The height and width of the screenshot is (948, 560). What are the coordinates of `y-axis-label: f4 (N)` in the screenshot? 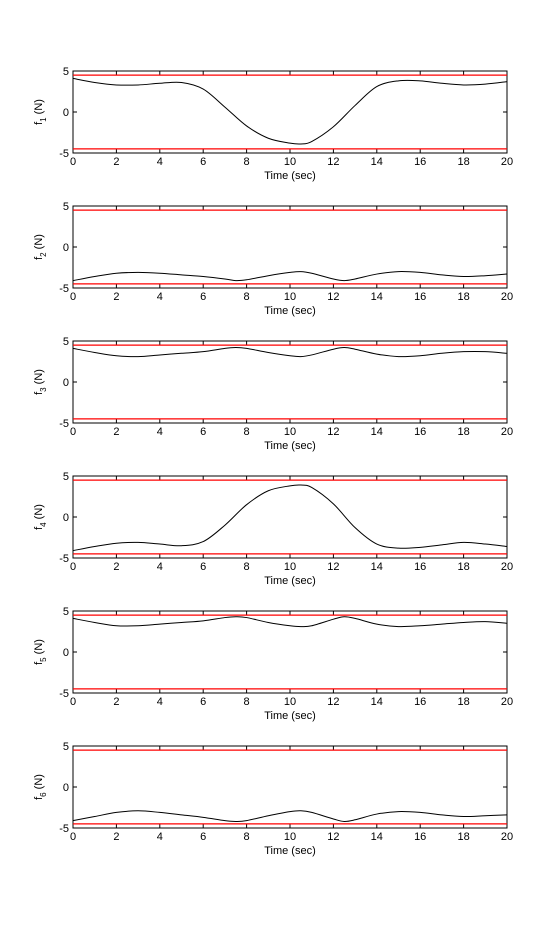 It's located at (40, 517).